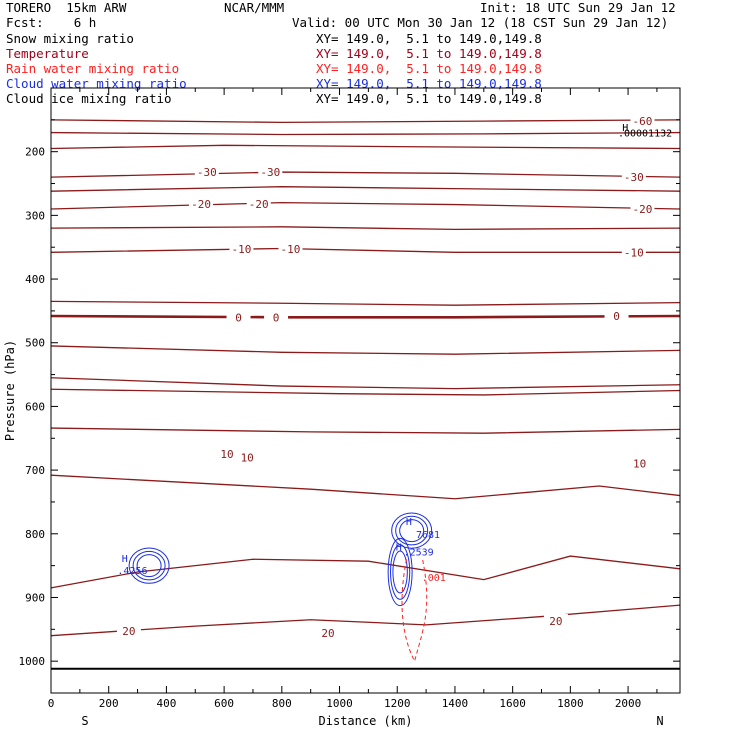 The height and width of the screenshot is (740, 740). What do you see at coordinates (659, 721) in the screenshot?
I see `x-end-label-right: N` at bounding box center [659, 721].